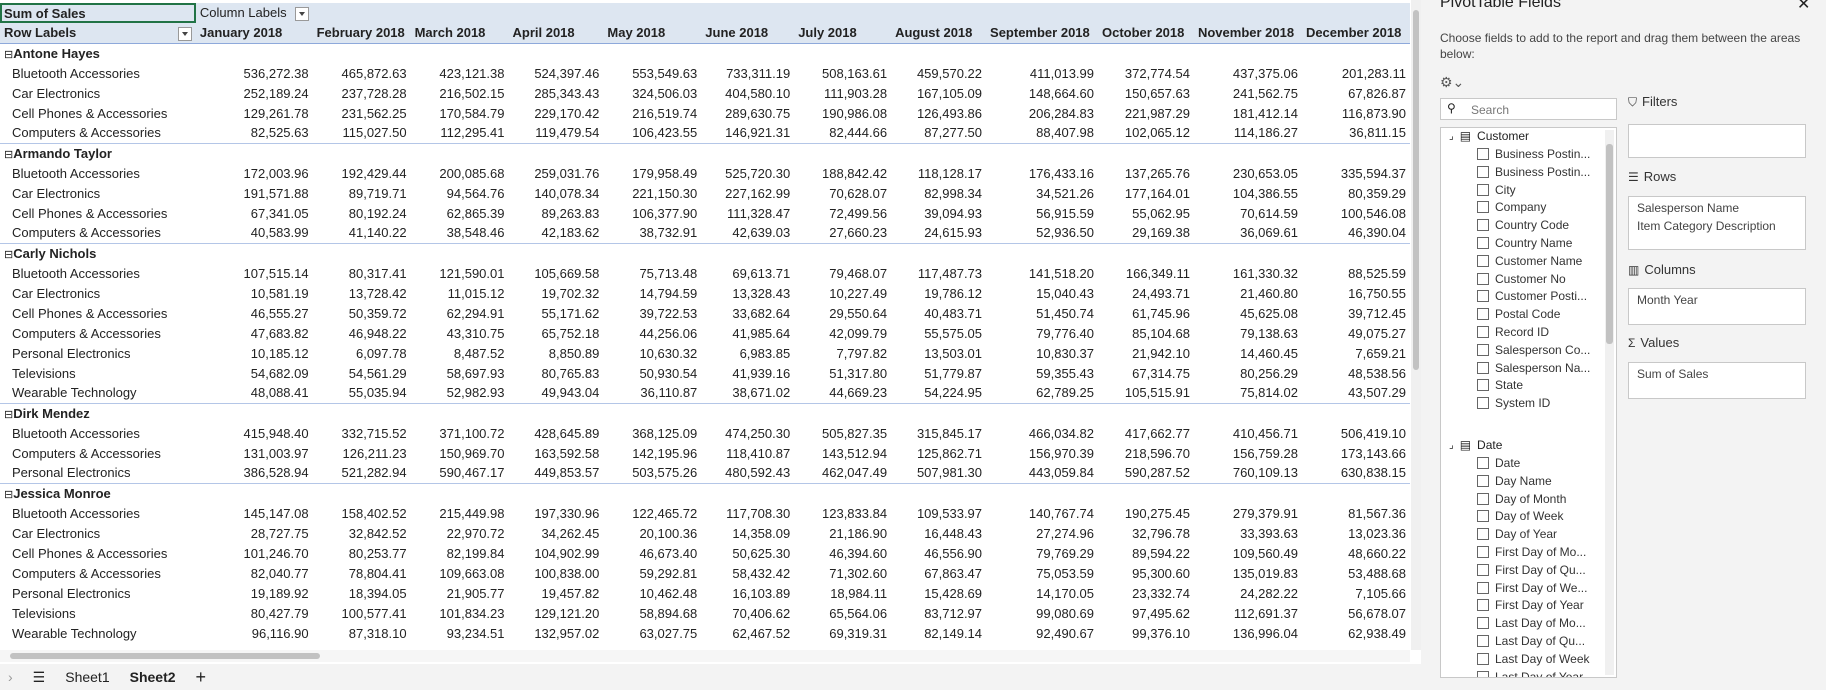  I want to click on group-label-cell: ⊟Jessica Monroe, so click(705, 492).